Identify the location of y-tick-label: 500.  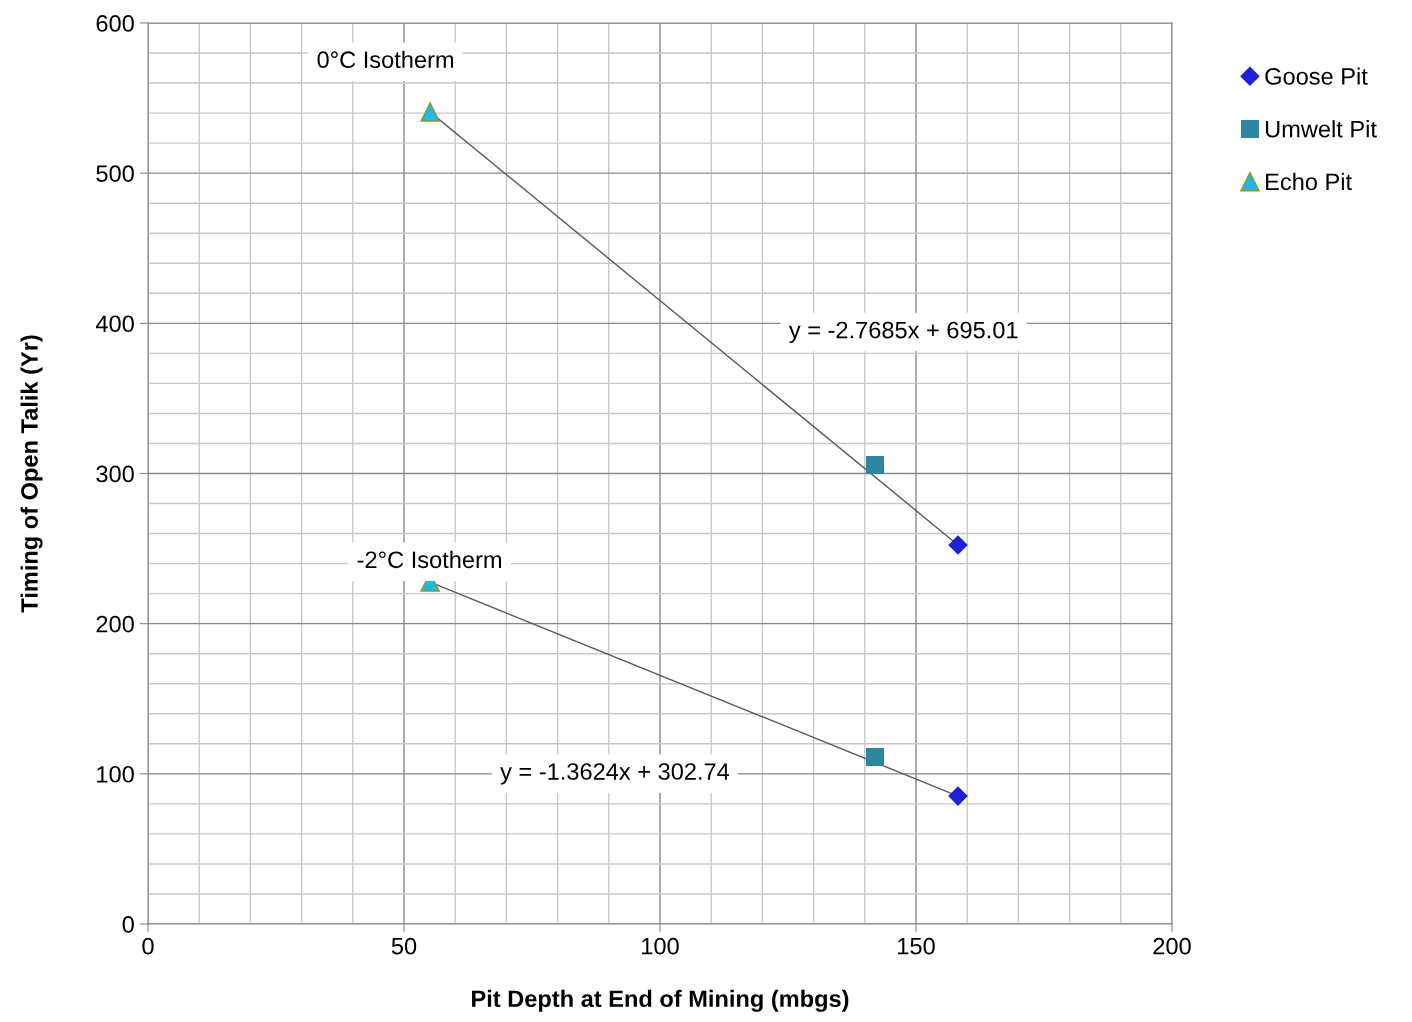
(115, 173).